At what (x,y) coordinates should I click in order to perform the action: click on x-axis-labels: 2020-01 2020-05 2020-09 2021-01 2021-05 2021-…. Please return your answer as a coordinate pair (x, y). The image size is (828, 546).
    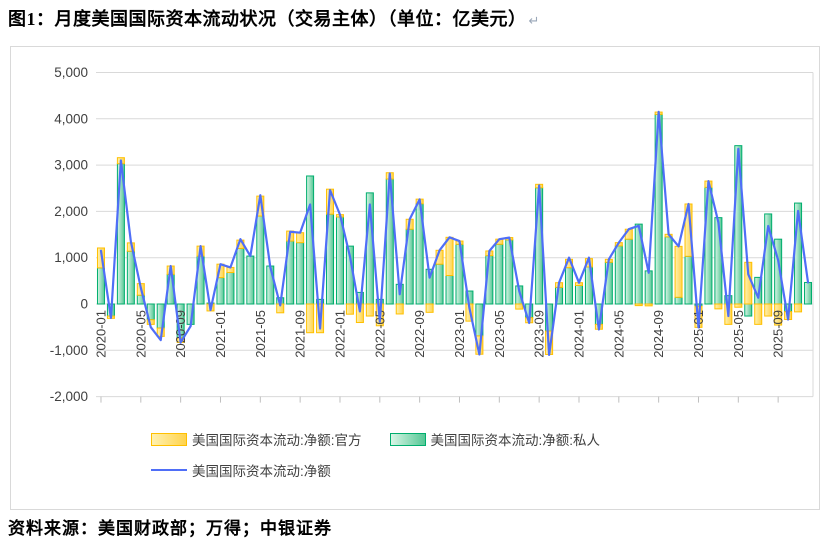
    Looking at the image, I should click on (439, 356).